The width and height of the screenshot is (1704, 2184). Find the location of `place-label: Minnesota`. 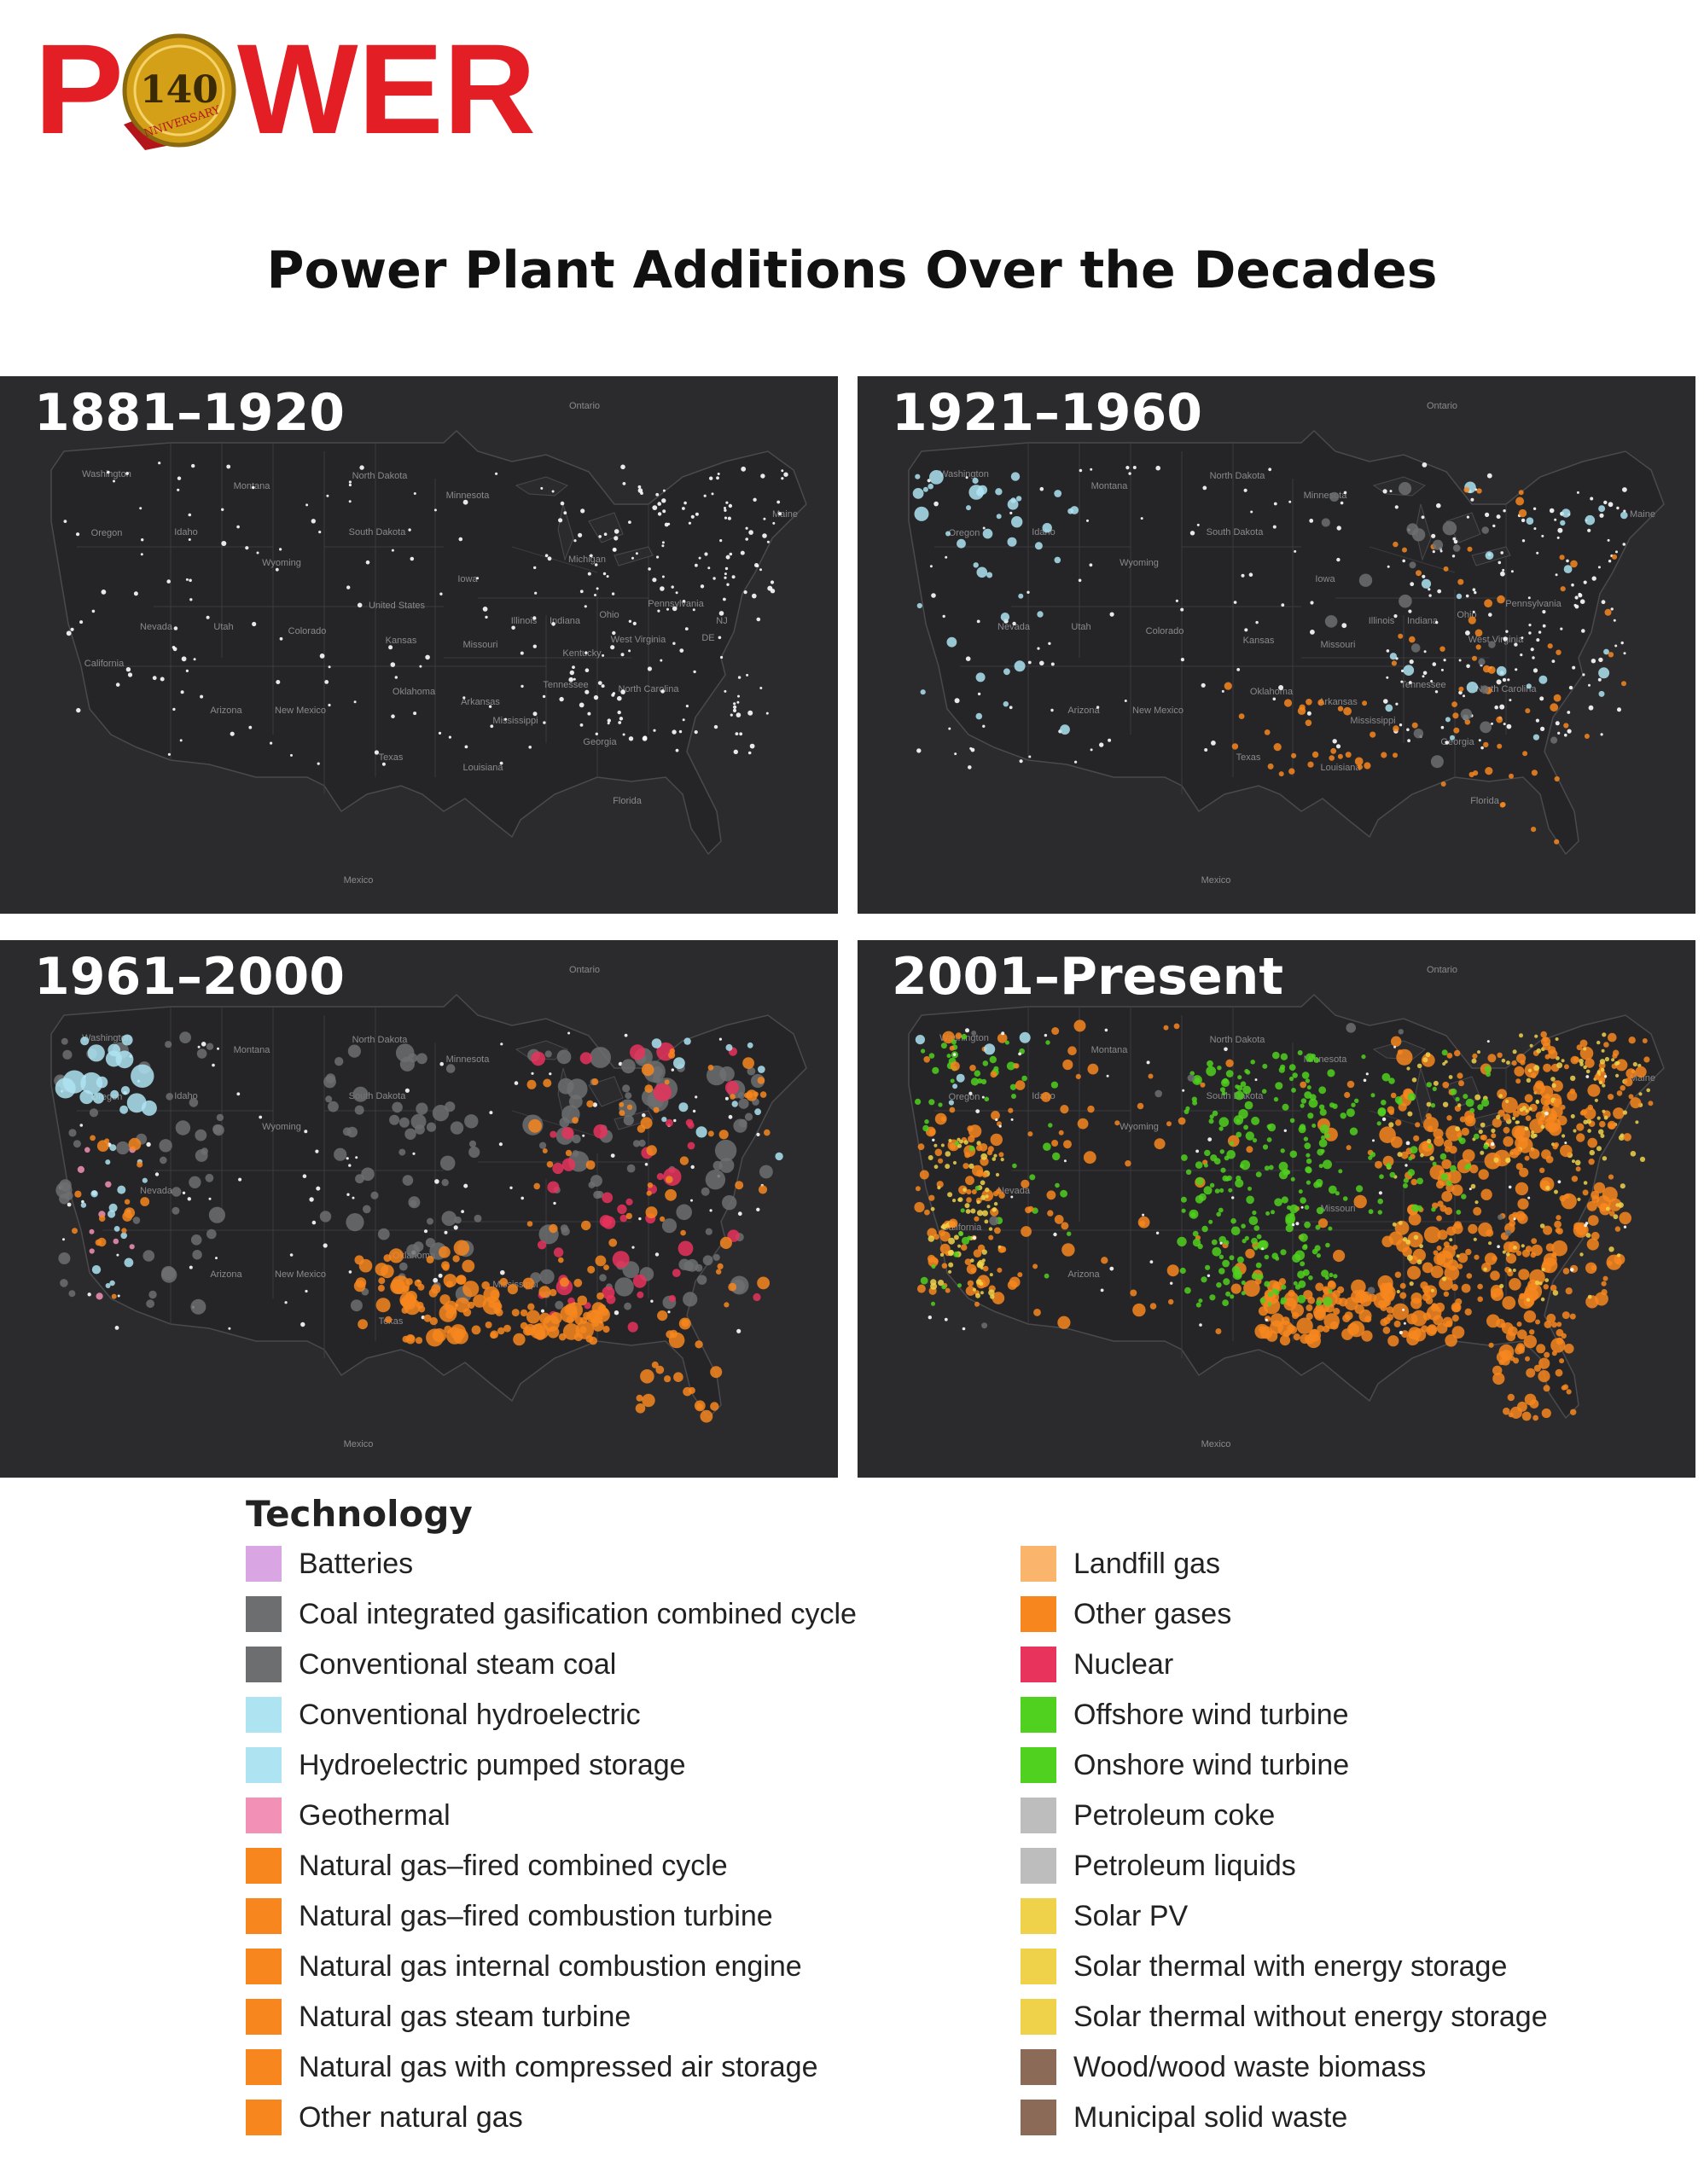

place-label: Minnesota is located at coordinates (468, 1059).